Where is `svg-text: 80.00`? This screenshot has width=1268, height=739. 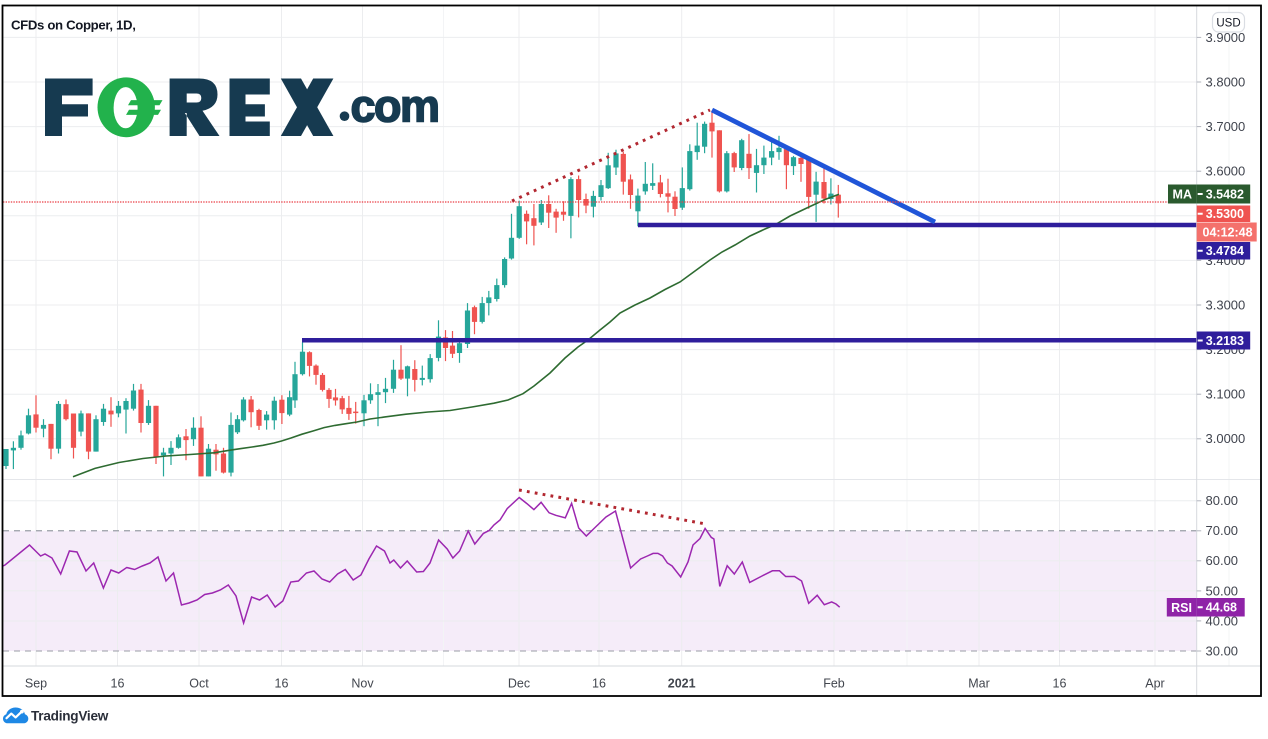 svg-text: 80.00 is located at coordinates (1222, 500).